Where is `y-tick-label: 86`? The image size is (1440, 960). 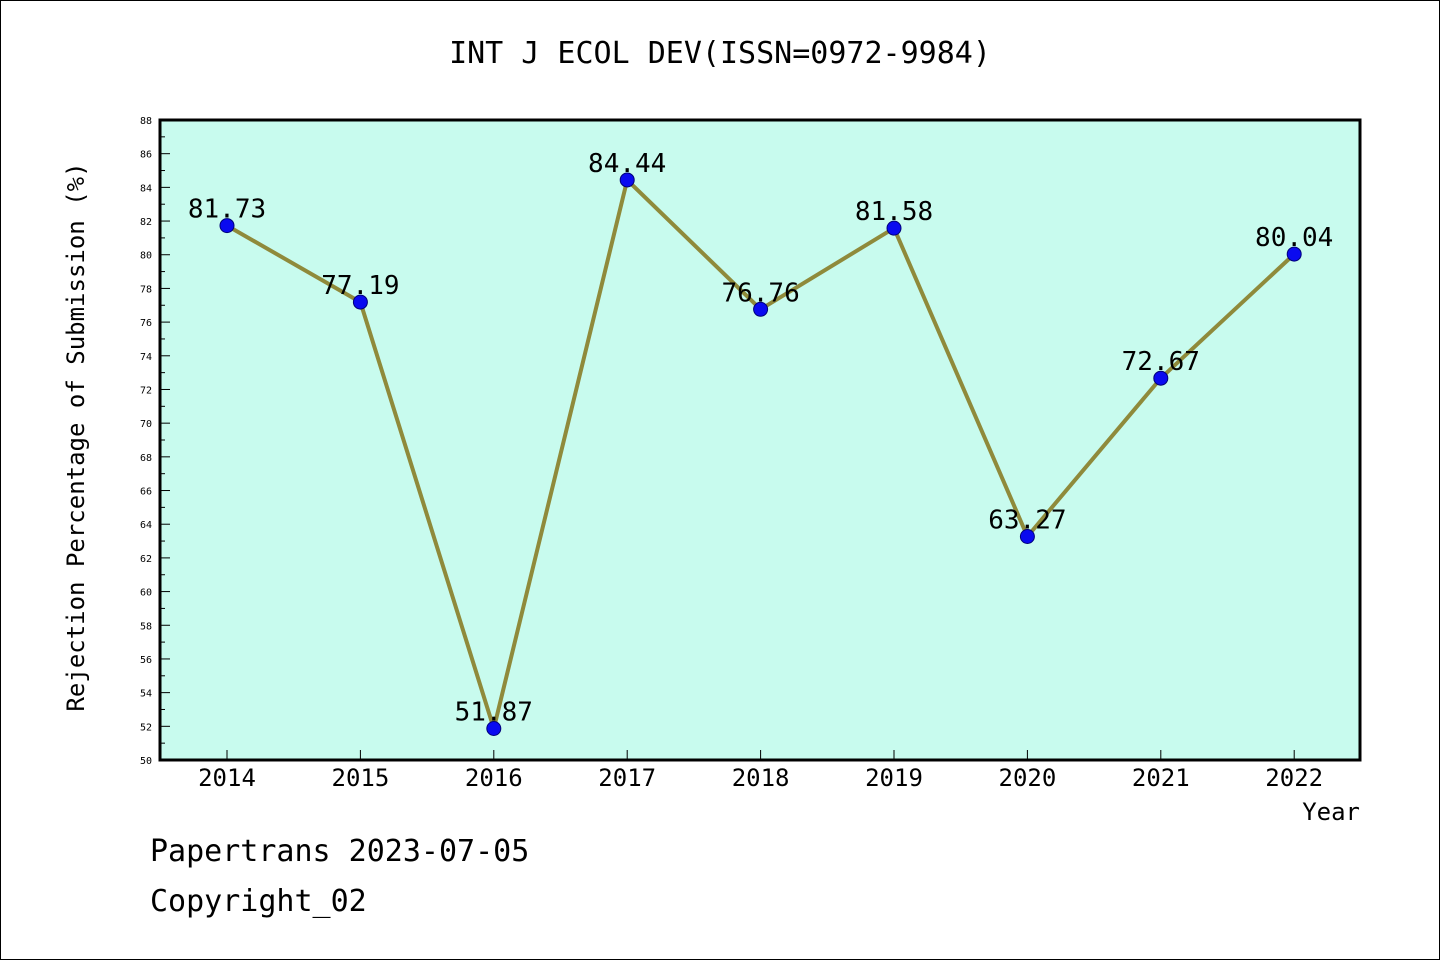 y-tick-label: 86 is located at coordinates (146, 155).